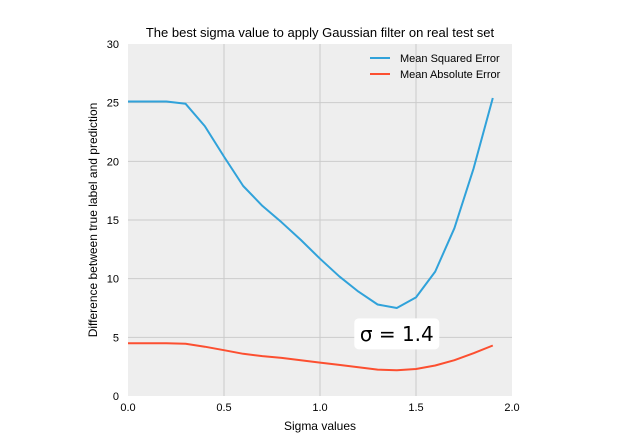 The image size is (640, 445). I want to click on annotation-text: σ = 1.4, so click(397, 334).